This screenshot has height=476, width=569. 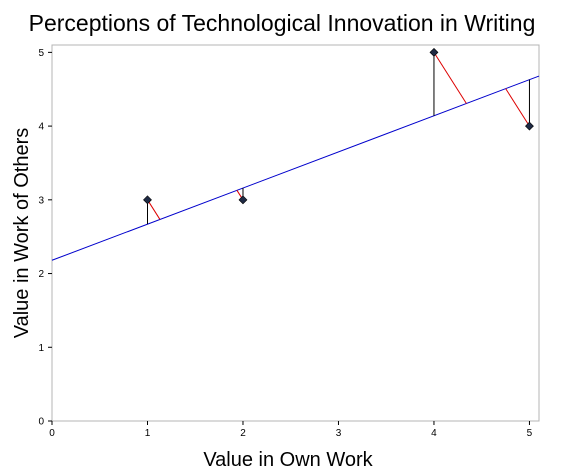 I want to click on x-tick-label: 3, so click(x=339, y=433).